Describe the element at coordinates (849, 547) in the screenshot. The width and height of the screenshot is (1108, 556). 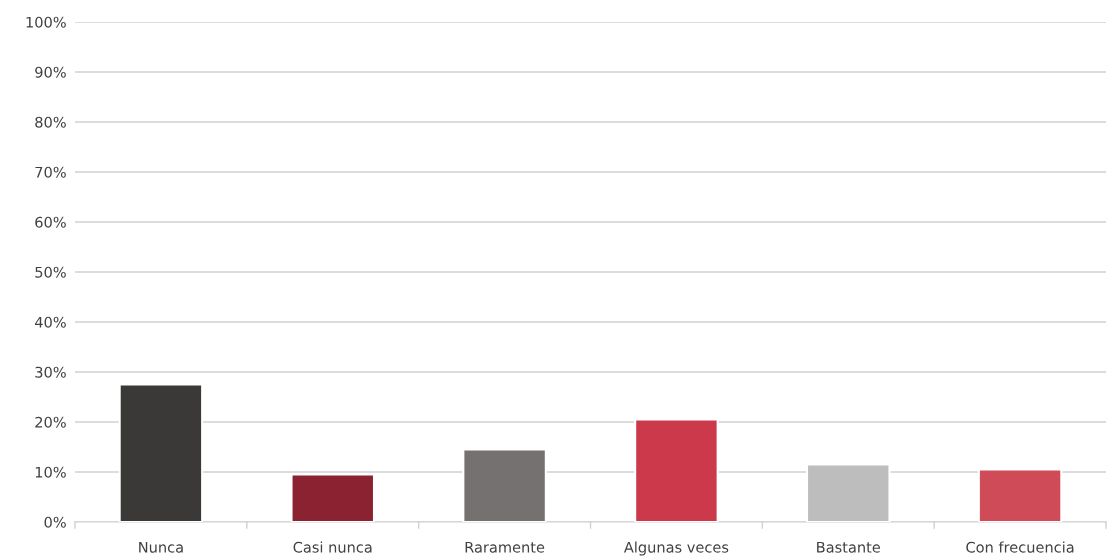
I see `x-tick-label: Bastante` at that location.